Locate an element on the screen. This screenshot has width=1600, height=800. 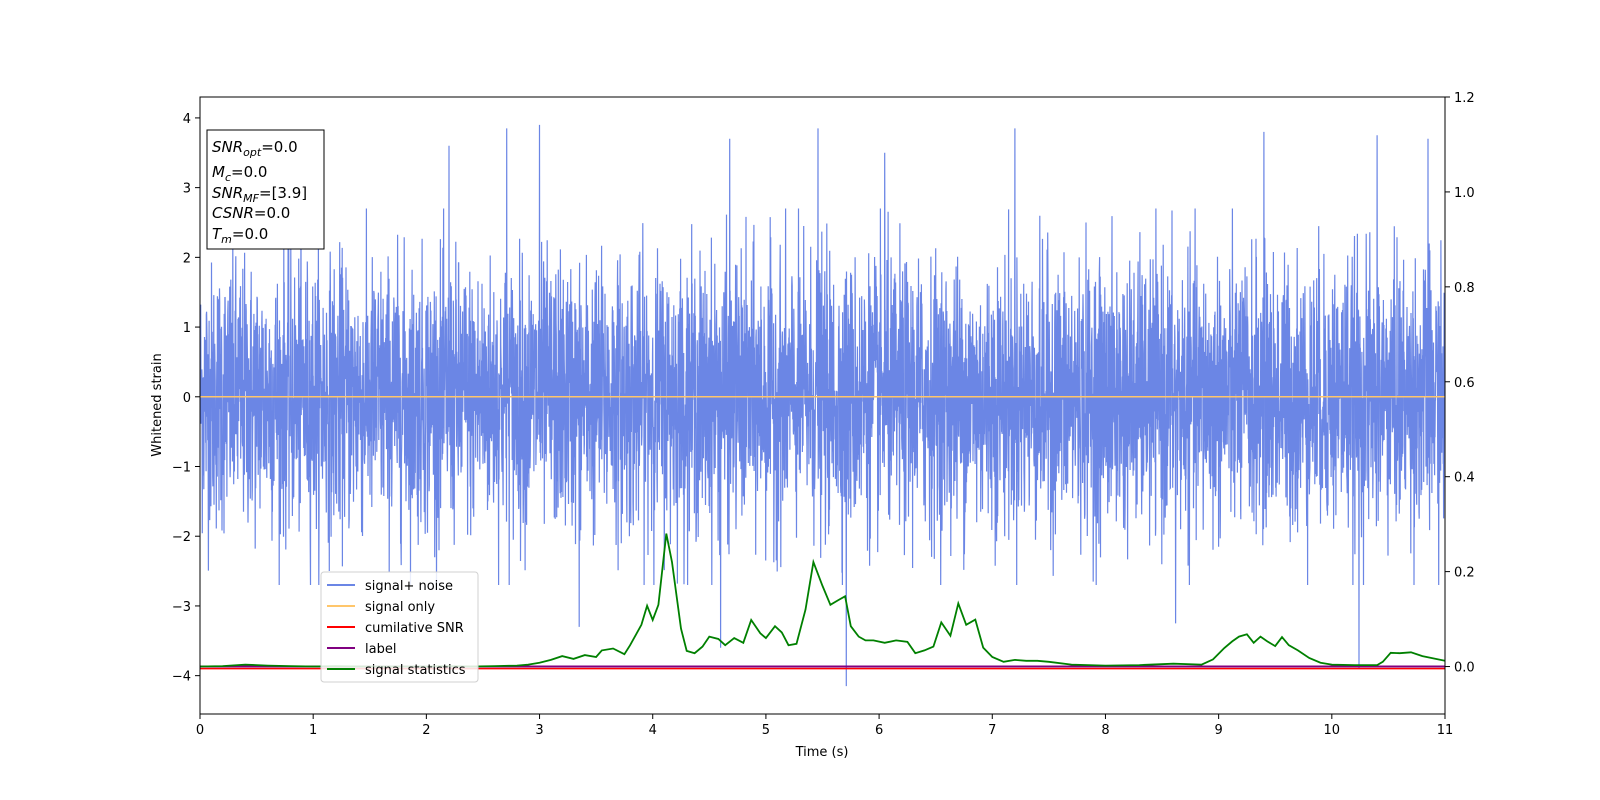
legend-label-label: label is located at coordinates (380, 649).